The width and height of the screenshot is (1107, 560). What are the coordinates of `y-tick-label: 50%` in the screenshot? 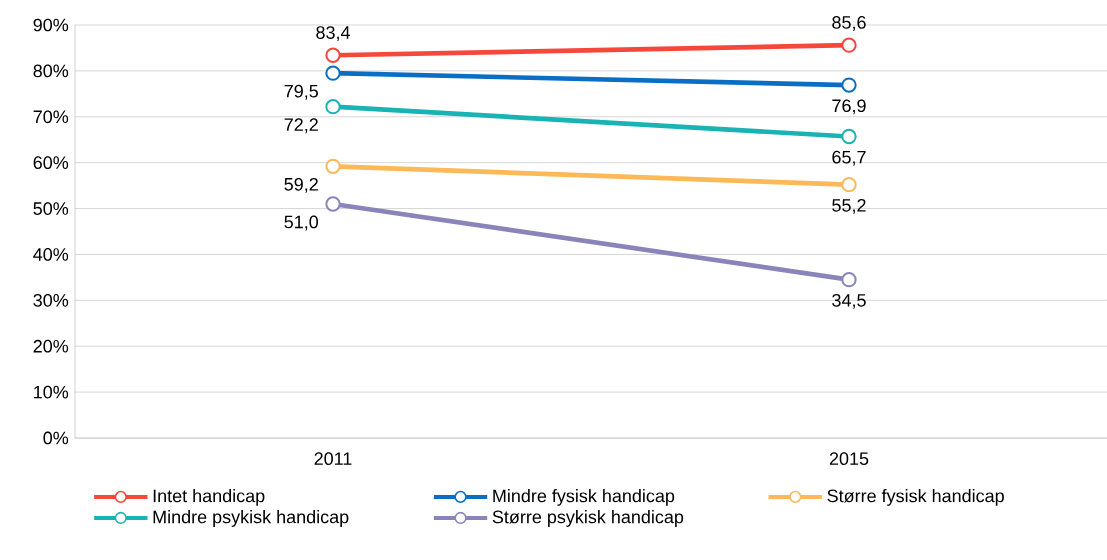 It's located at (51, 208).